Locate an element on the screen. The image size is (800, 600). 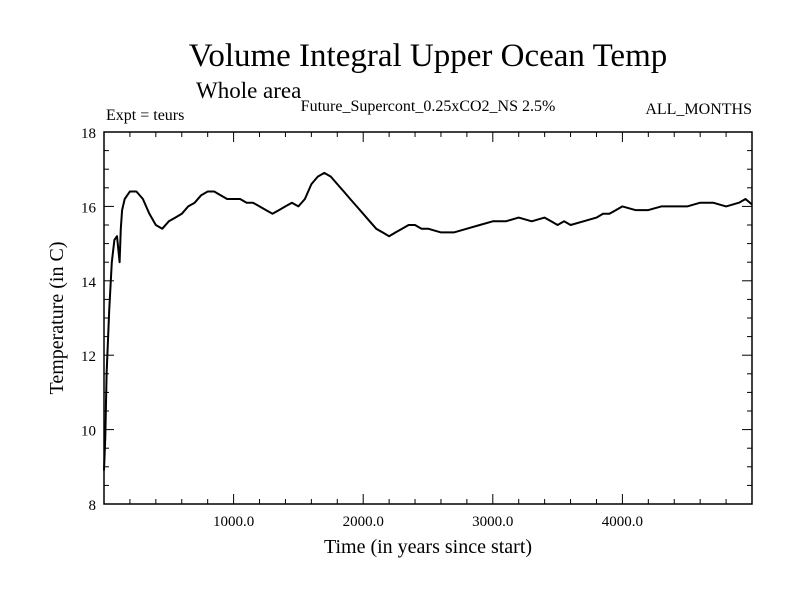
y-tick-label: 18 is located at coordinates (88, 134).